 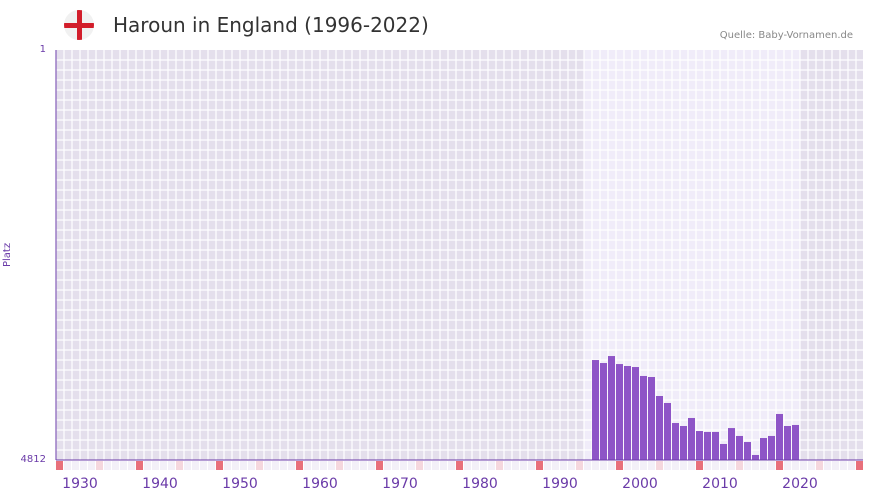 What do you see at coordinates (675, 441) in the screenshot?
I see `bar-2006` at bounding box center [675, 441].